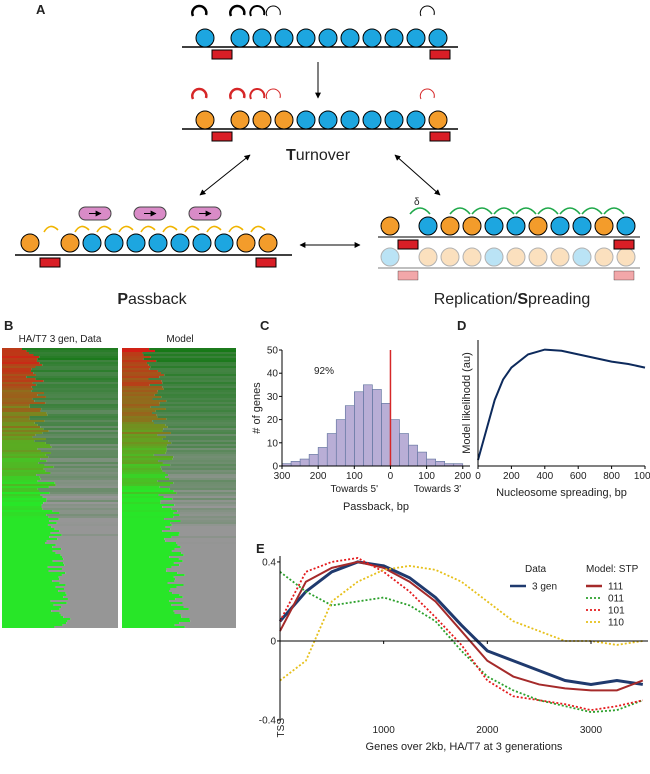  I want to click on turnover-arrow, so click(257, 10).